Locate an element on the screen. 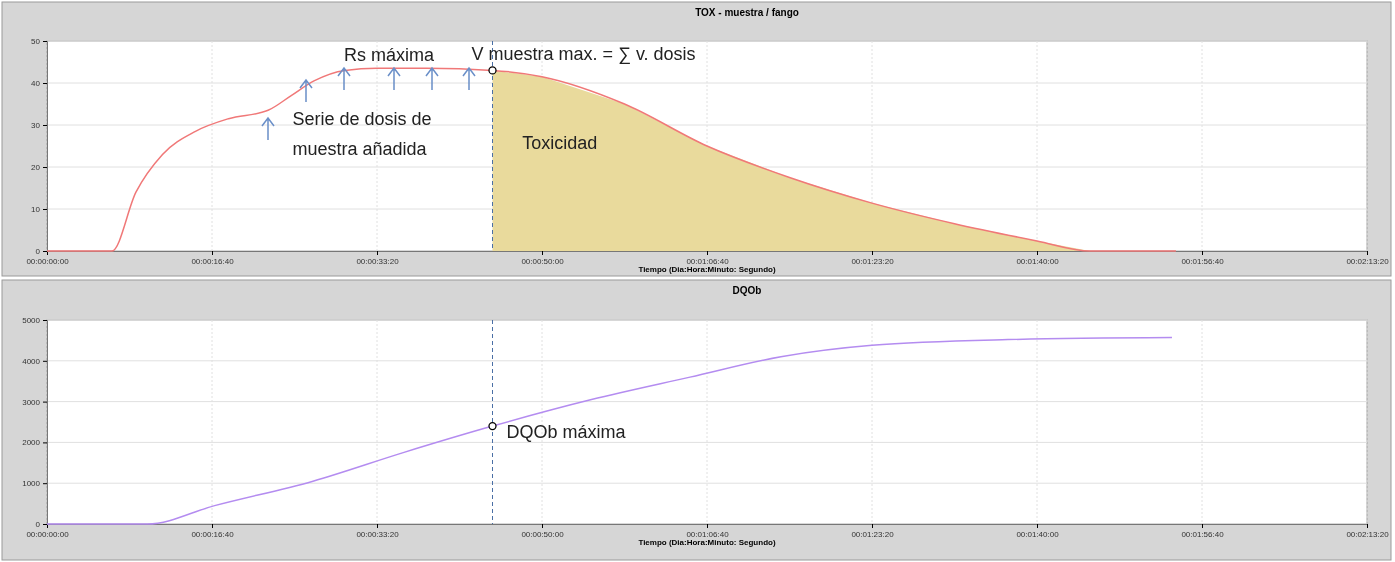  y-tick-label: 4000 is located at coordinates (31, 361).